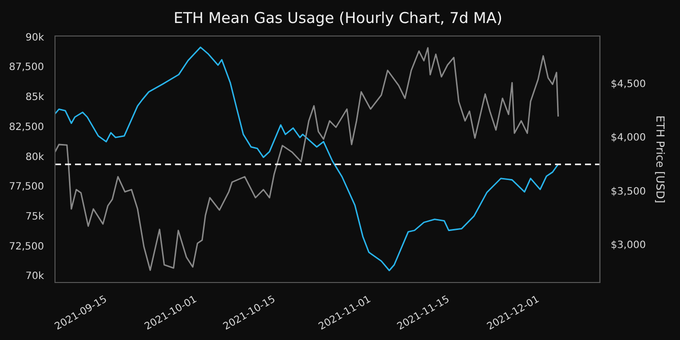 This screenshot has width=680, height=340. Describe the element at coordinates (34, 276) in the screenshot. I see `y-tick-label: 70k` at that location.